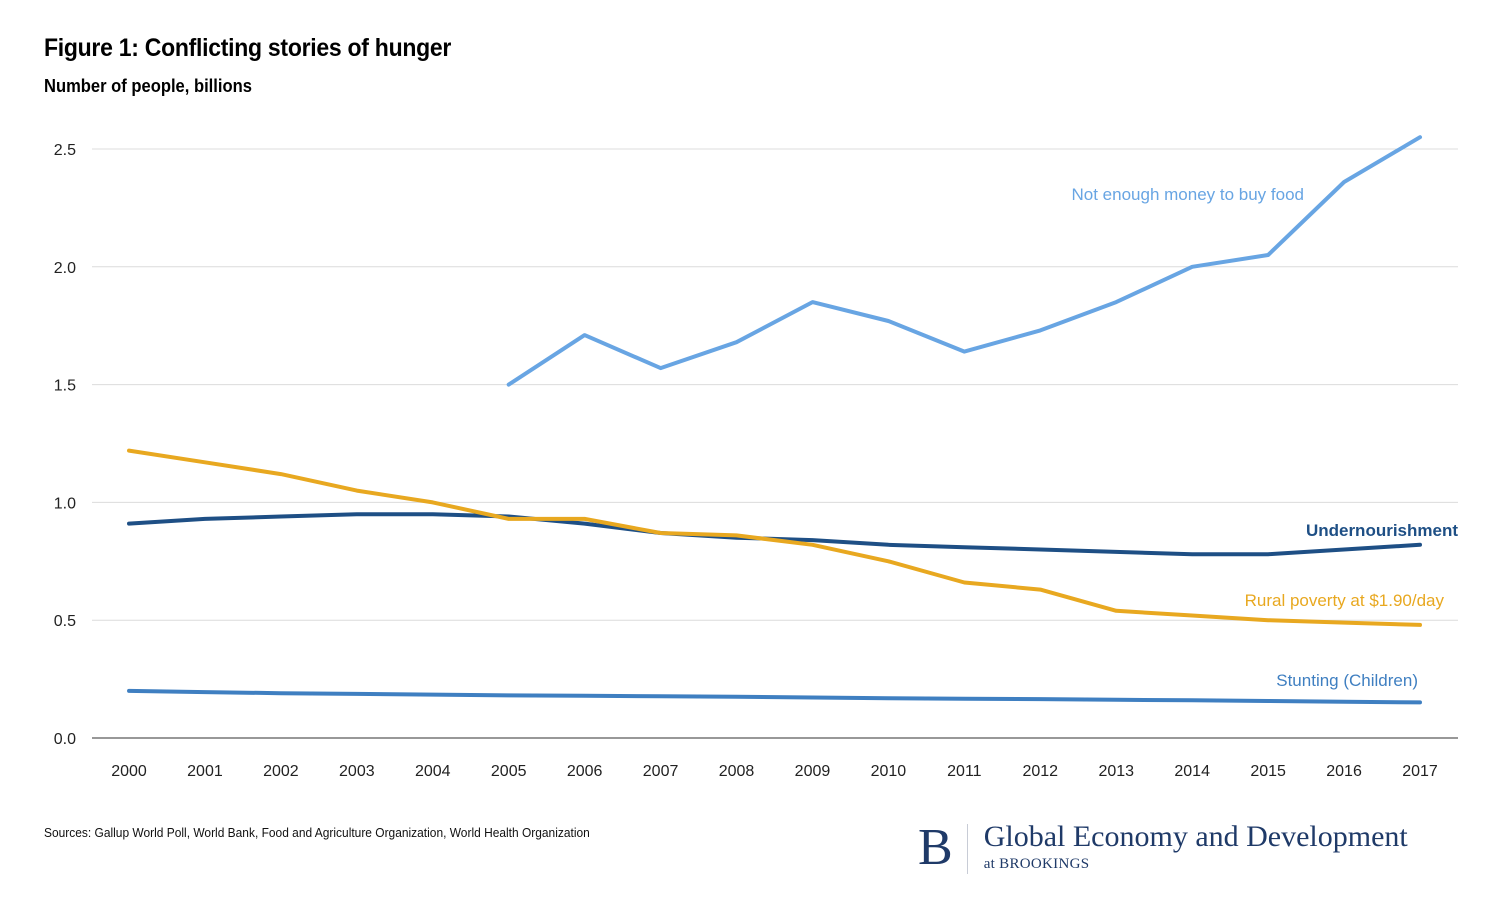  Describe the element at coordinates (967, 849) in the screenshot. I see `logo-divider` at that location.